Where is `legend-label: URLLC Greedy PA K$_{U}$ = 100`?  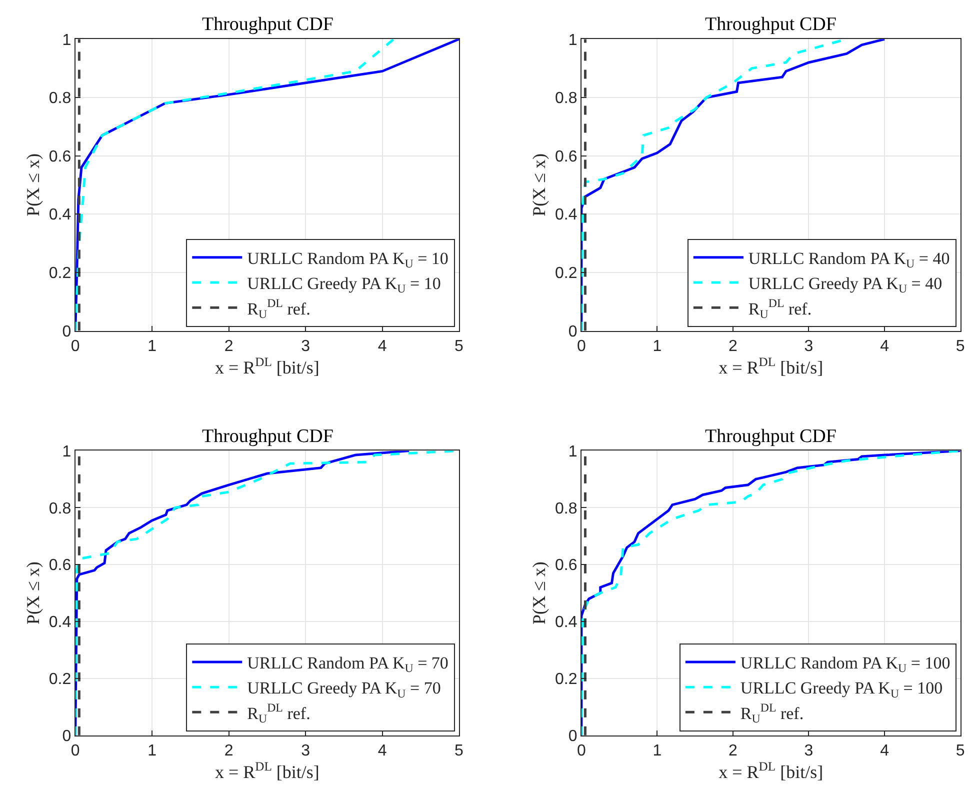 legend-label: URLLC Greedy PA K$_{U}$ = 100 is located at coordinates (841, 689).